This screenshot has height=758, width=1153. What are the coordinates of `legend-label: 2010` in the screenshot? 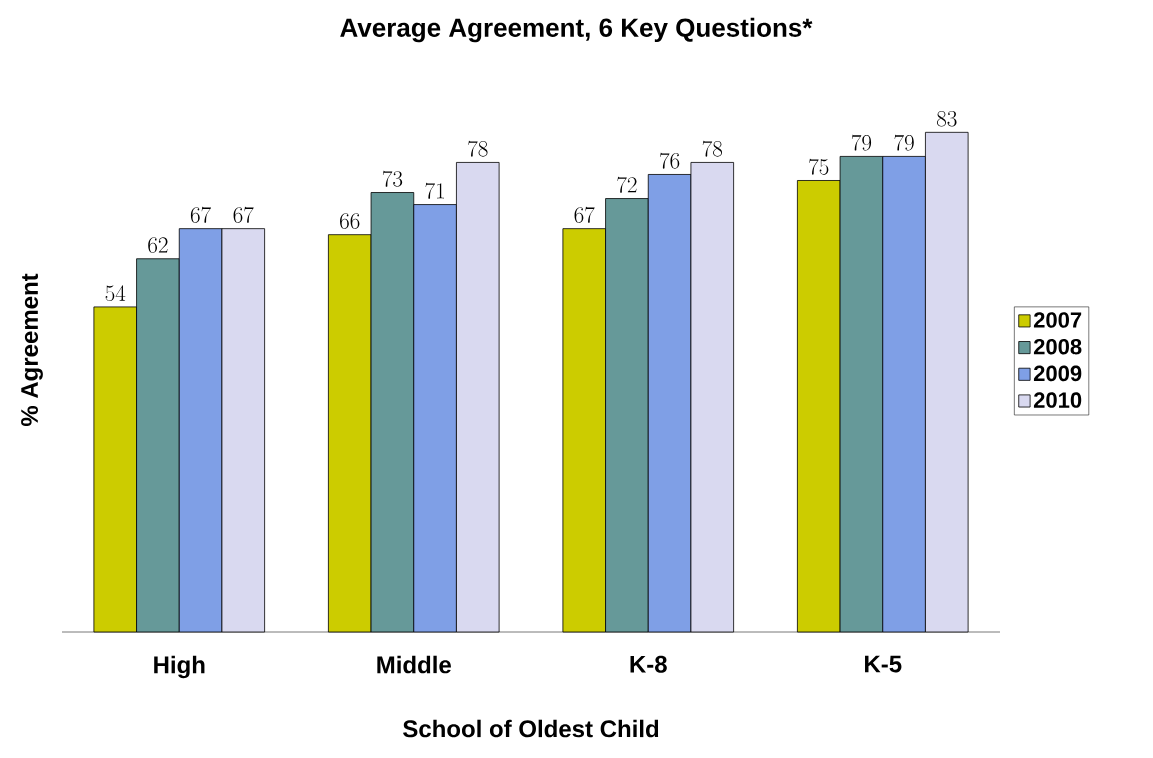 It's located at (1057, 400).